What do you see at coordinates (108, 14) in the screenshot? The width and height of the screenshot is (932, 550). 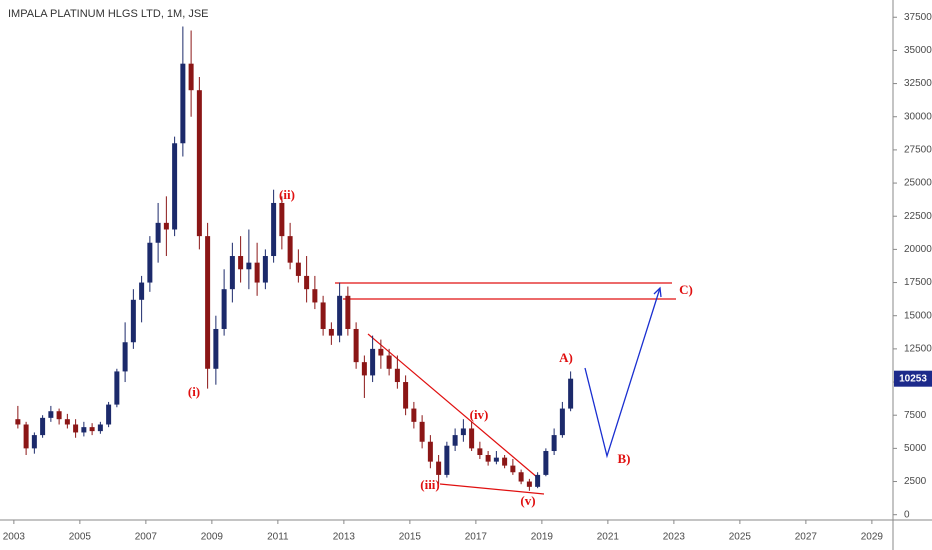 I see `chart-title: IMPALA PLATINUM HLGS LTD, 1M, JSE` at bounding box center [108, 14].